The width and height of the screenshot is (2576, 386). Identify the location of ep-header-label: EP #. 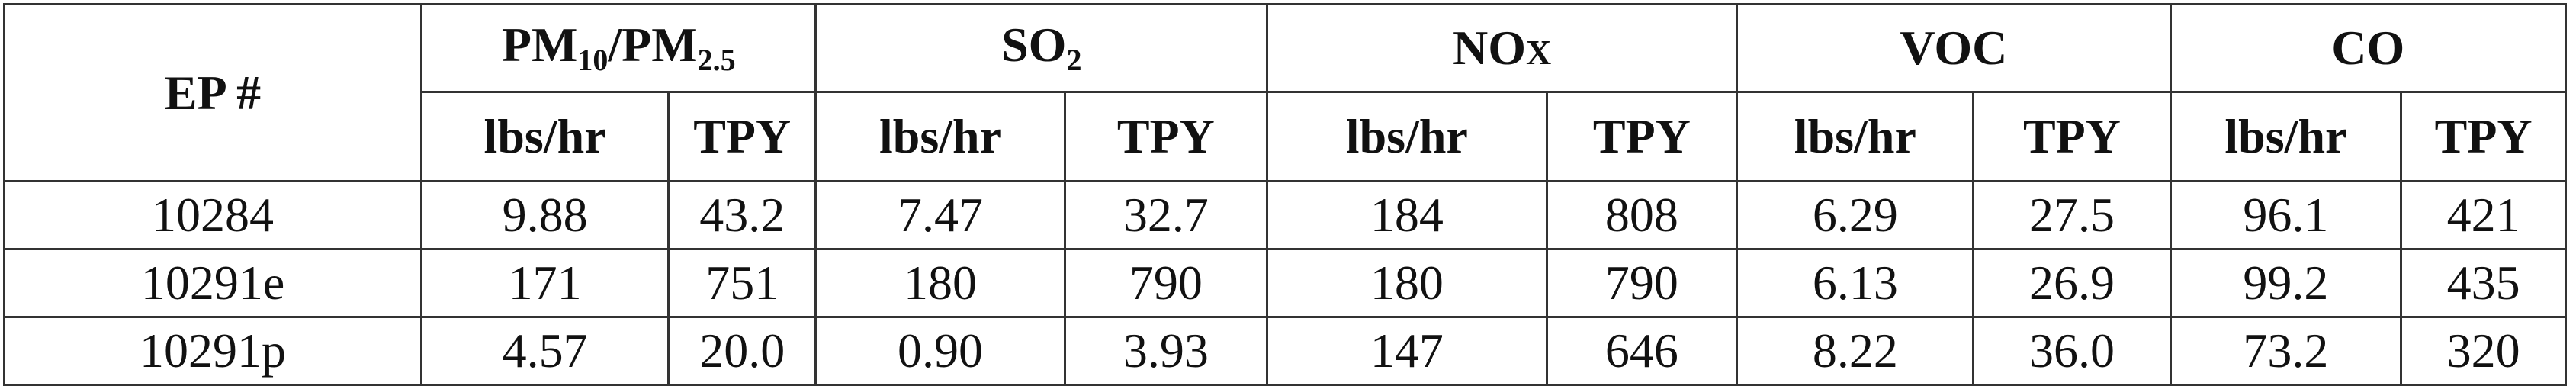
(213, 92).